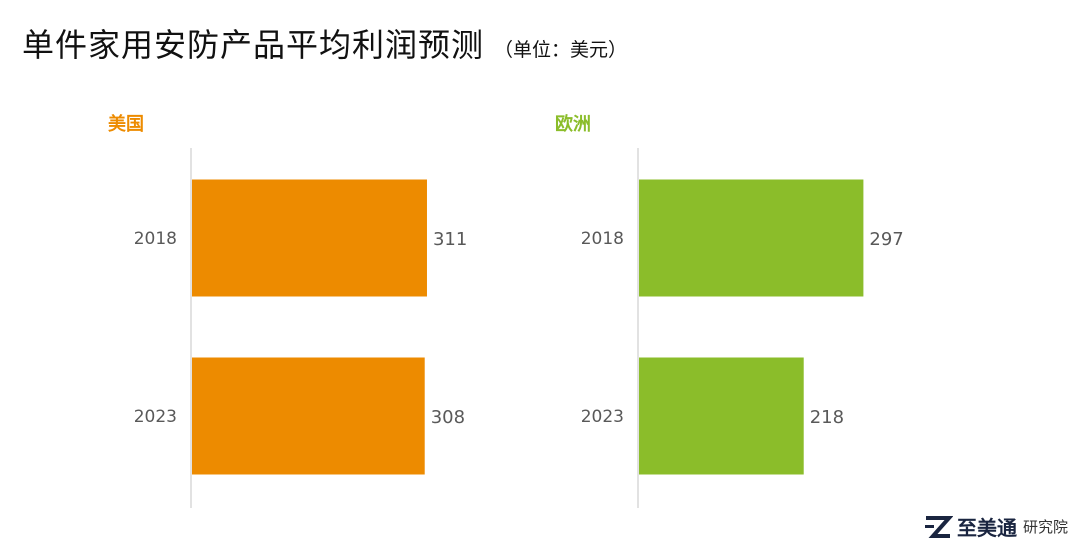 The height and width of the screenshot is (547, 1080). I want to click on chart-title-us: 美国, so click(126, 124).